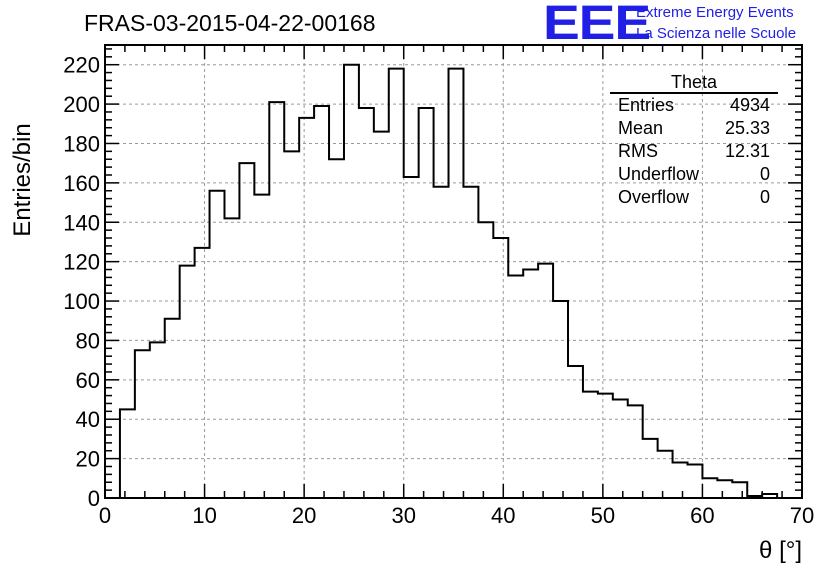 The height and width of the screenshot is (572, 836). What do you see at coordinates (88, 380) in the screenshot?
I see `y-tick-label: 60` at bounding box center [88, 380].